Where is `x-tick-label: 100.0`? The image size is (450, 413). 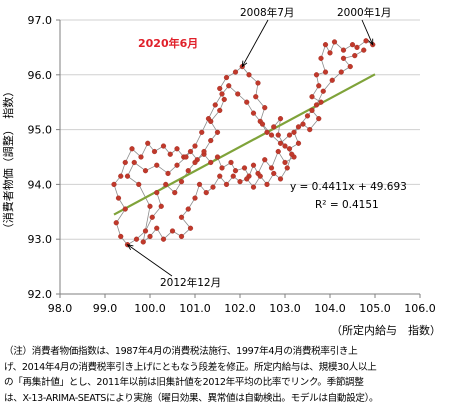 x-tick-label: 100.0 is located at coordinates (150, 308).